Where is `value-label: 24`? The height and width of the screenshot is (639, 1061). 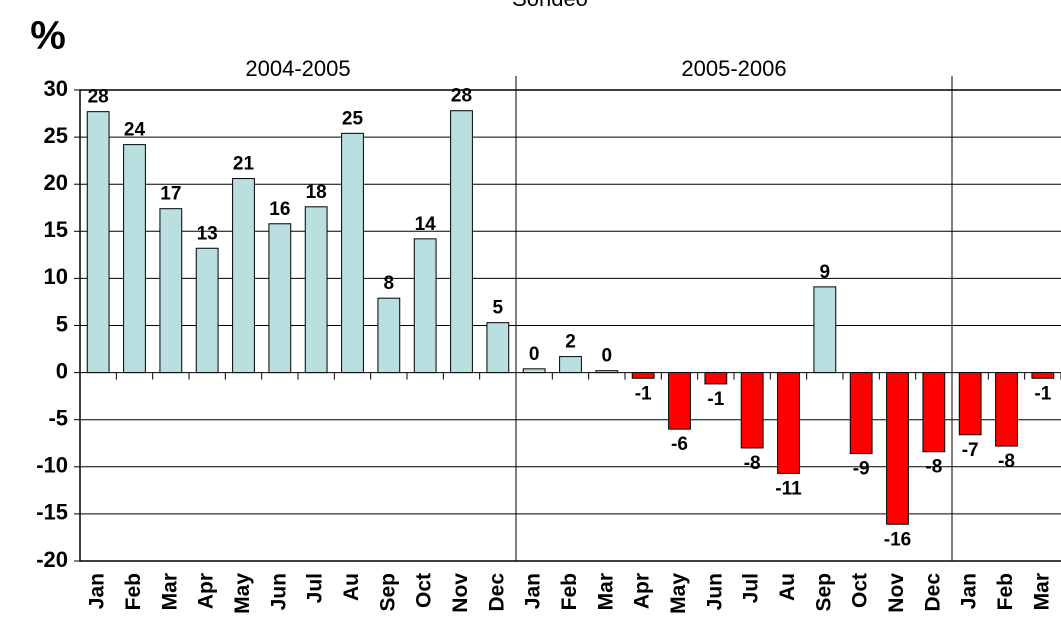 value-label: 24 is located at coordinates (135, 130).